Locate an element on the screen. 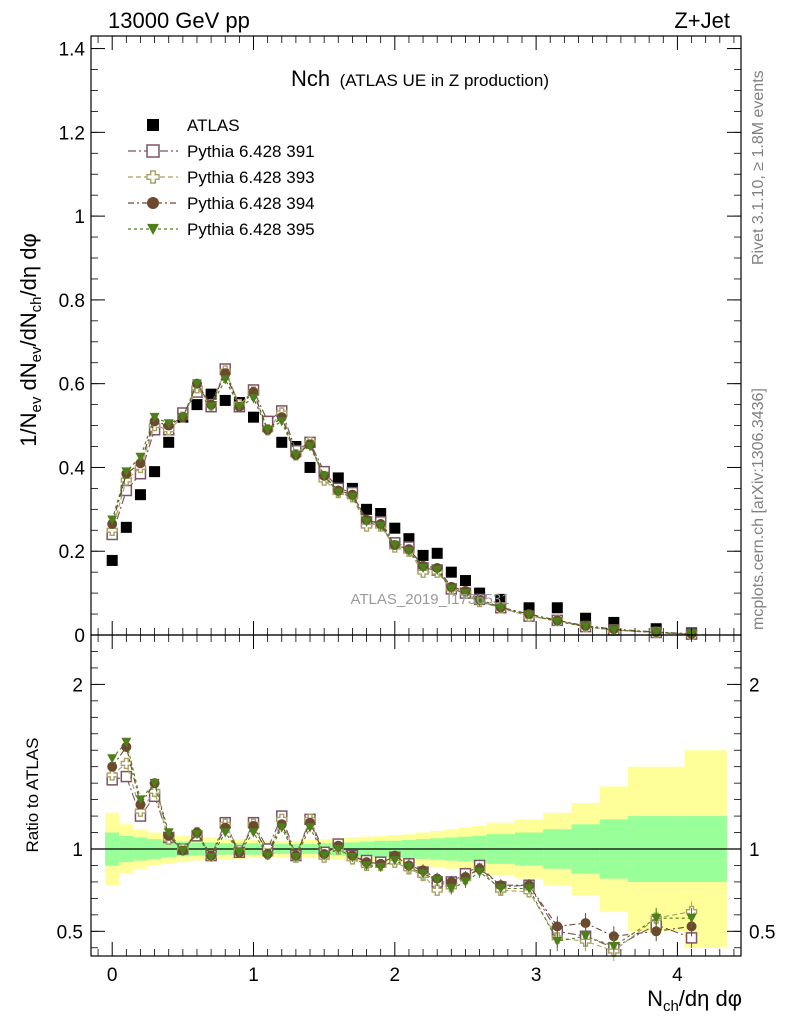  legend-label: ATLAS is located at coordinates (213, 125).